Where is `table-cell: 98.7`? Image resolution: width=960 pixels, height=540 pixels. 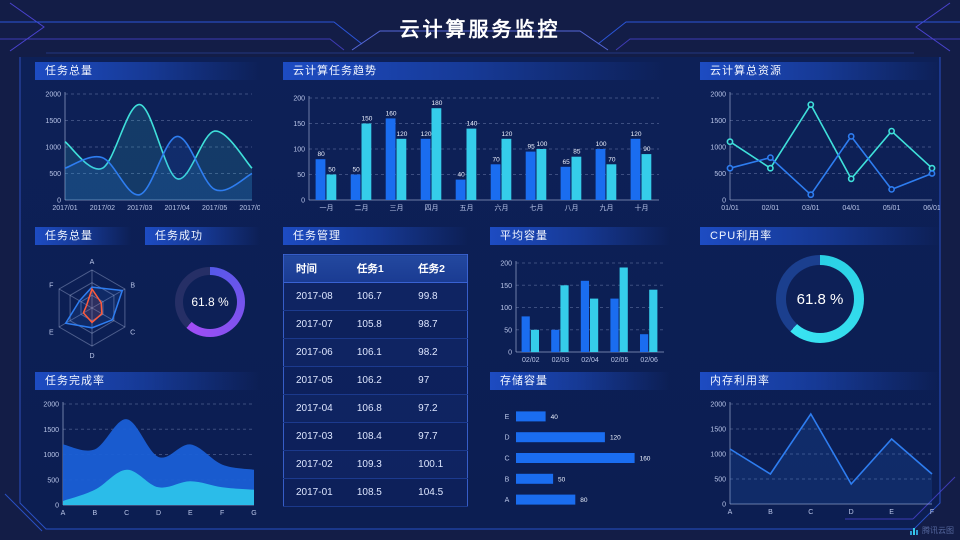 table-cell: 98.7 is located at coordinates (437, 324).